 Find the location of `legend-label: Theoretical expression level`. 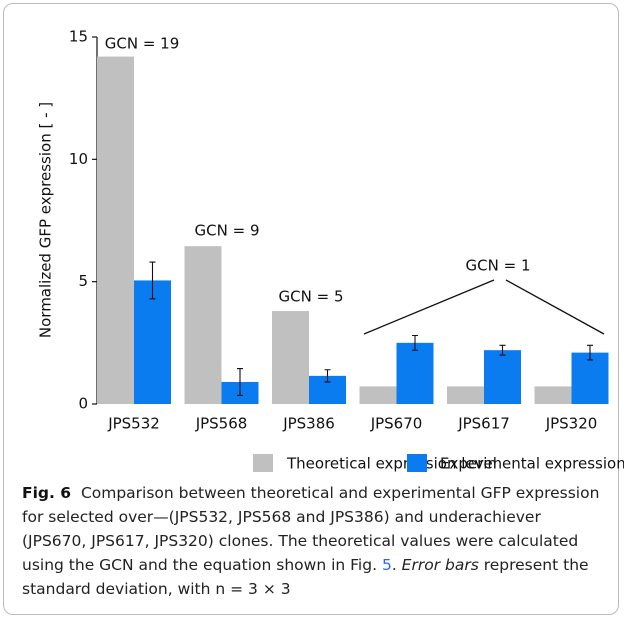

legend-label: Theoretical expression level is located at coordinates (391, 464).